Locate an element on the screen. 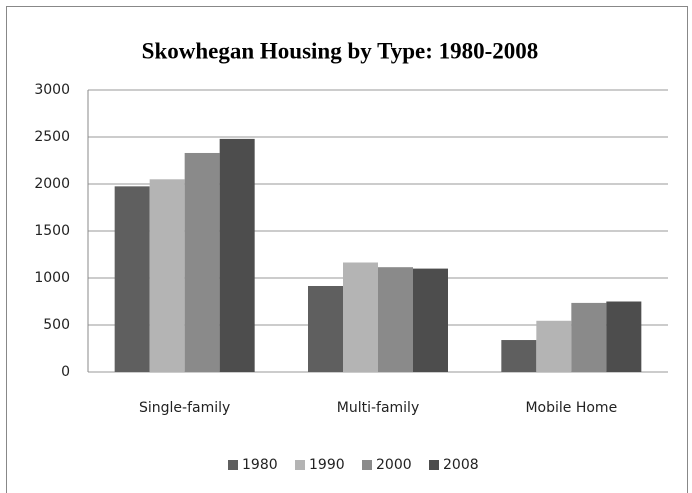 This screenshot has height=493, width=692. x-tick-label: Multi-family is located at coordinates (378, 408).